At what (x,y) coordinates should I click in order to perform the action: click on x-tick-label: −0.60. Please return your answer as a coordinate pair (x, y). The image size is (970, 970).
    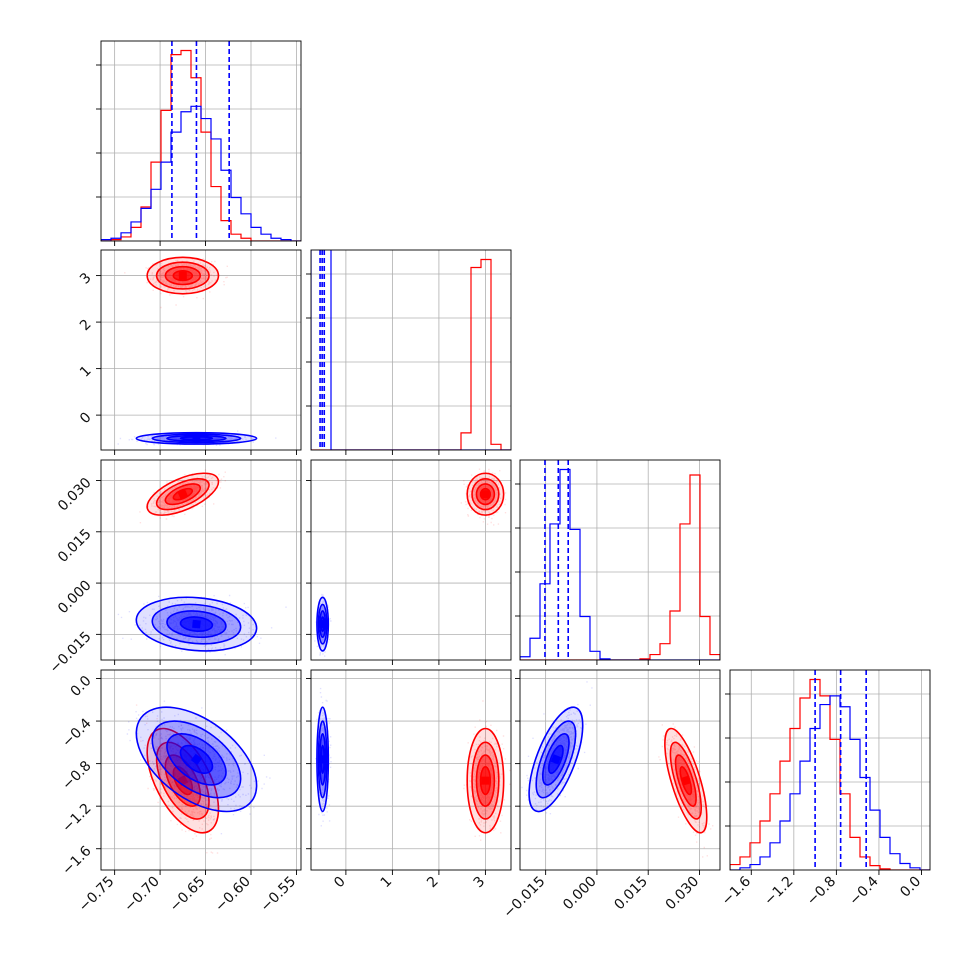
    Looking at the image, I should click on (233, 895).